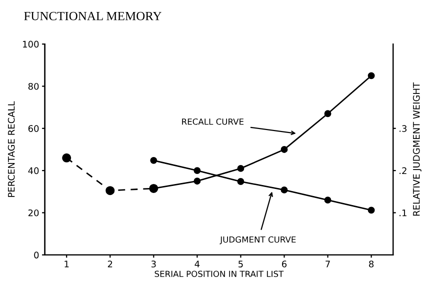 Image resolution: width=431 pixels, height=288 pixels. Describe the element at coordinates (328, 264) in the screenshot. I see `x-tick-label: 7` at that location.